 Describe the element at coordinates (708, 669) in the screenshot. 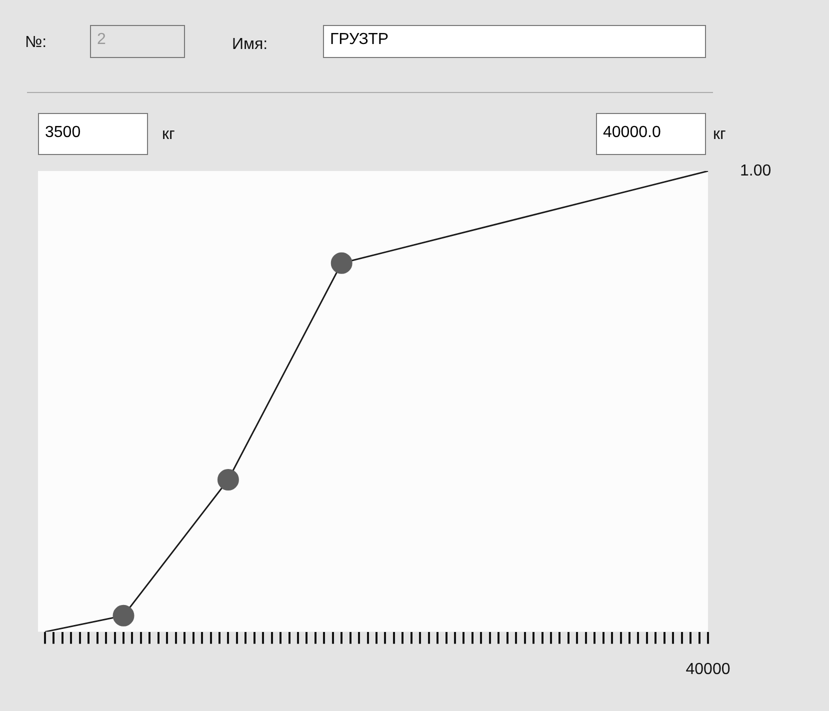

I see `text: 40000` at that location.